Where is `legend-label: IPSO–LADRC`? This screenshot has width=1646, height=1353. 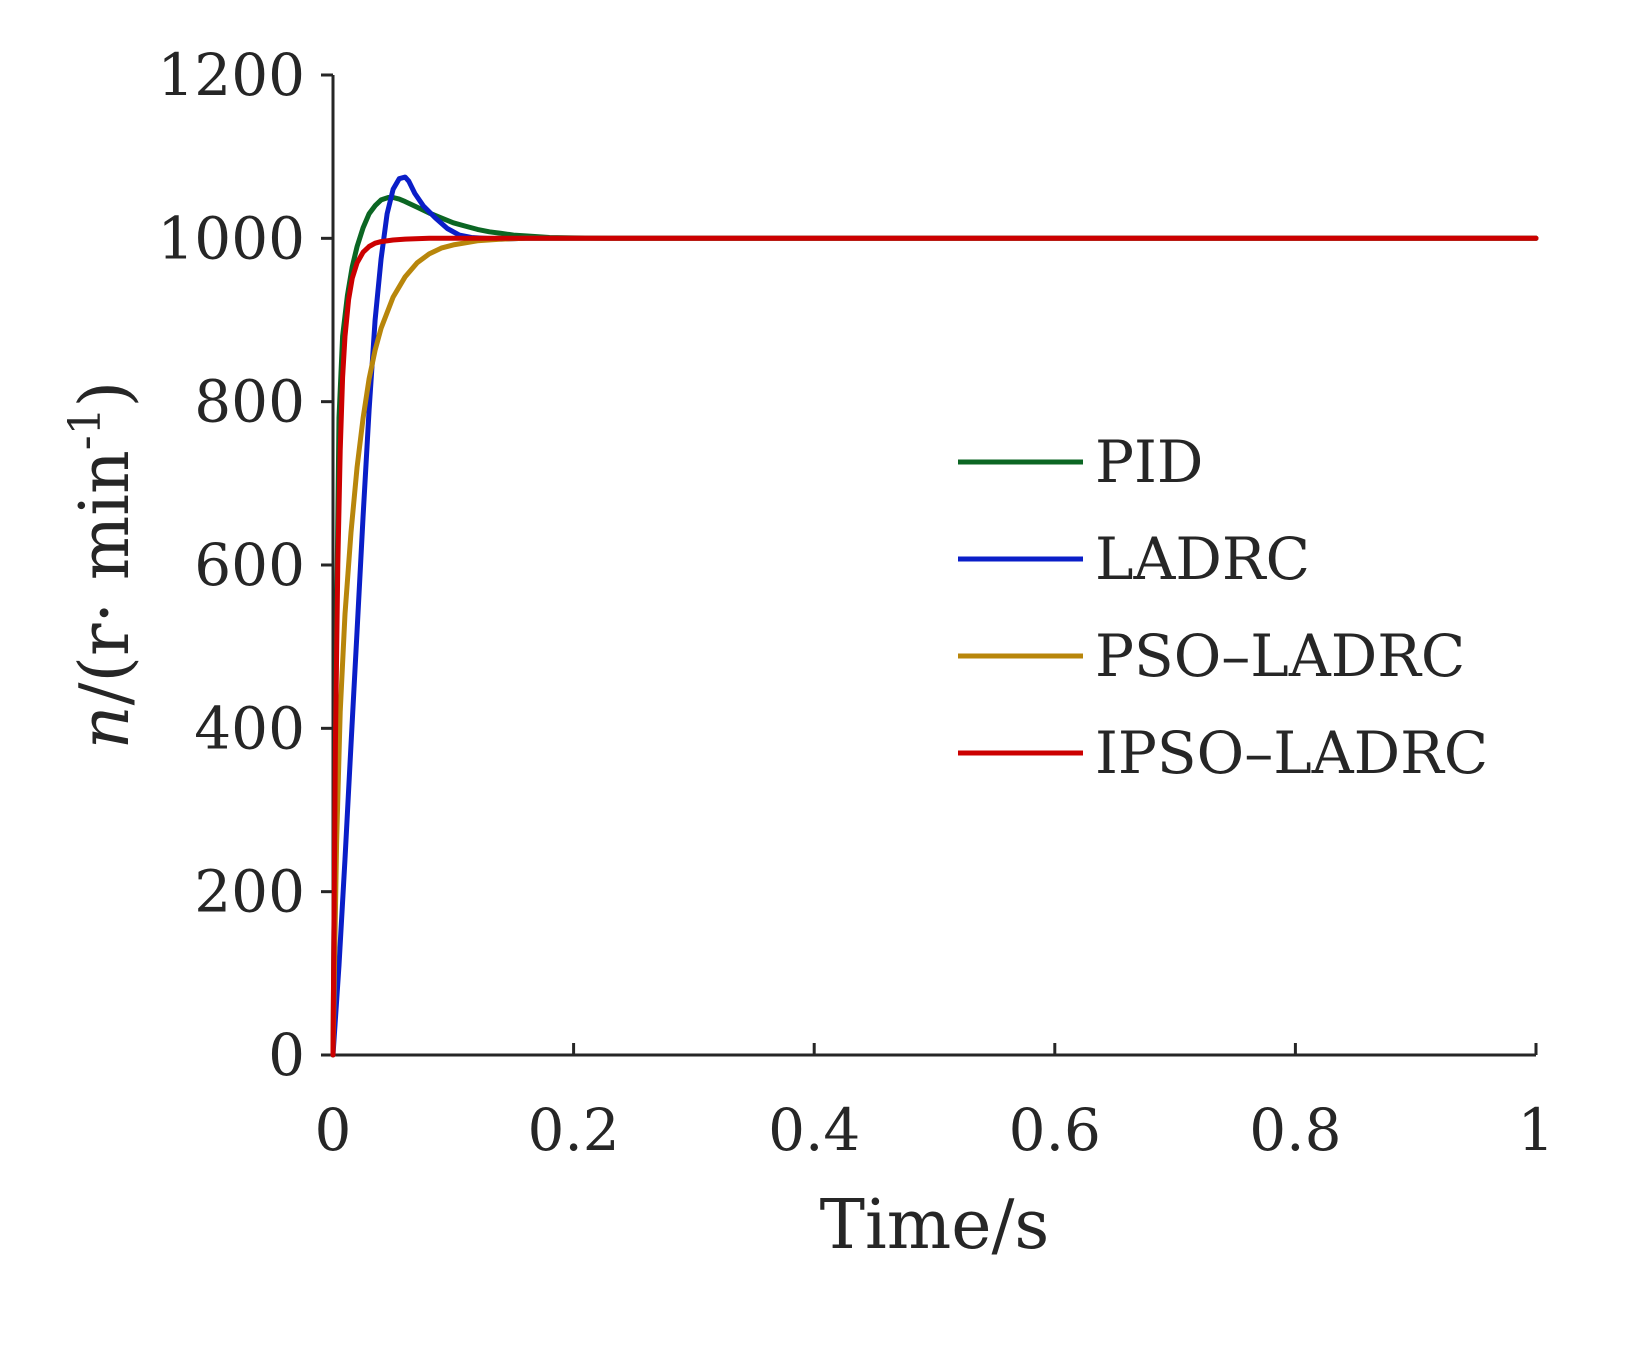 legend-label: IPSO–LADRC is located at coordinates (1291, 753).